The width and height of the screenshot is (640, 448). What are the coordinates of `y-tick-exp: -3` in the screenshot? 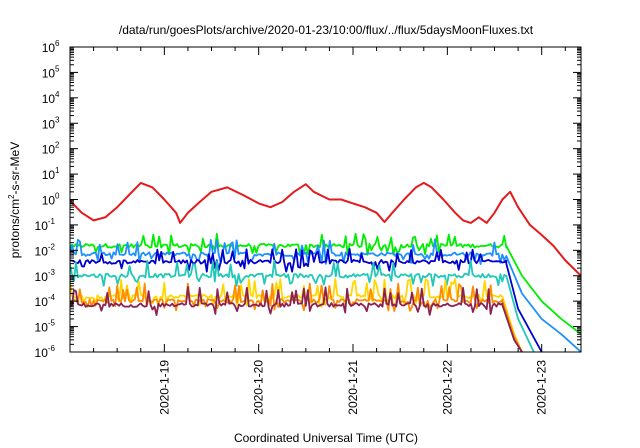 It's located at (52, 272).